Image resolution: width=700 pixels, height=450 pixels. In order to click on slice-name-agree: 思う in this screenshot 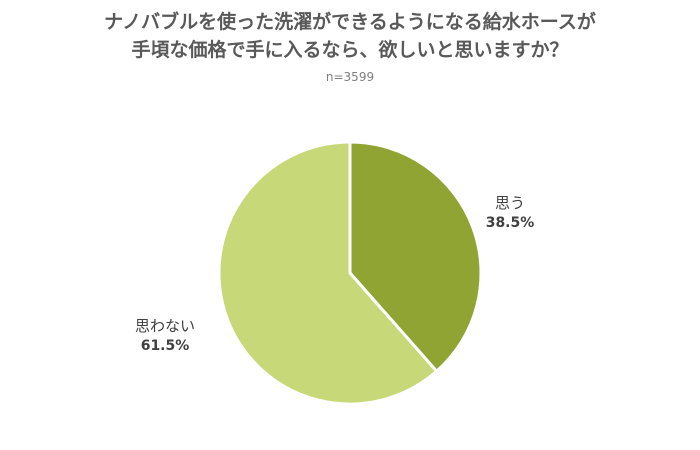, I will do `click(509, 203)`.